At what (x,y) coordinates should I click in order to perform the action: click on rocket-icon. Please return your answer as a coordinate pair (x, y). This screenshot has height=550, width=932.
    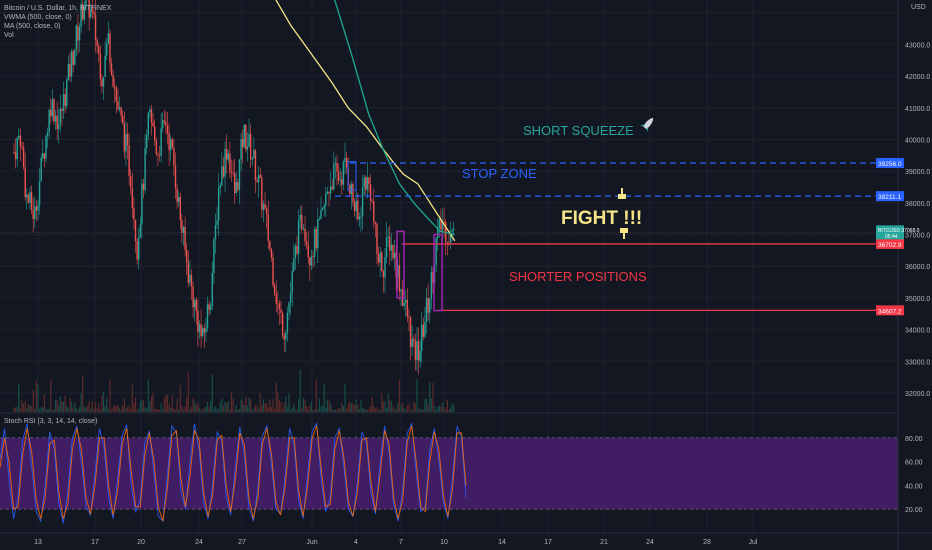
    Looking at the image, I should click on (647, 124).